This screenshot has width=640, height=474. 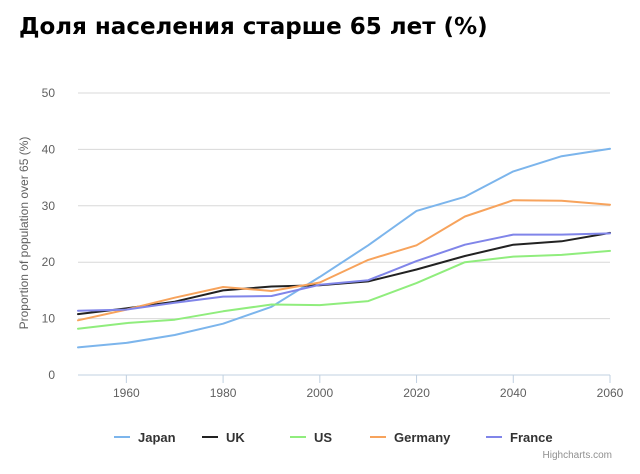 I want to click on y-axis-label: Proportion of population over 65 (%), so click(x=24, y=233).